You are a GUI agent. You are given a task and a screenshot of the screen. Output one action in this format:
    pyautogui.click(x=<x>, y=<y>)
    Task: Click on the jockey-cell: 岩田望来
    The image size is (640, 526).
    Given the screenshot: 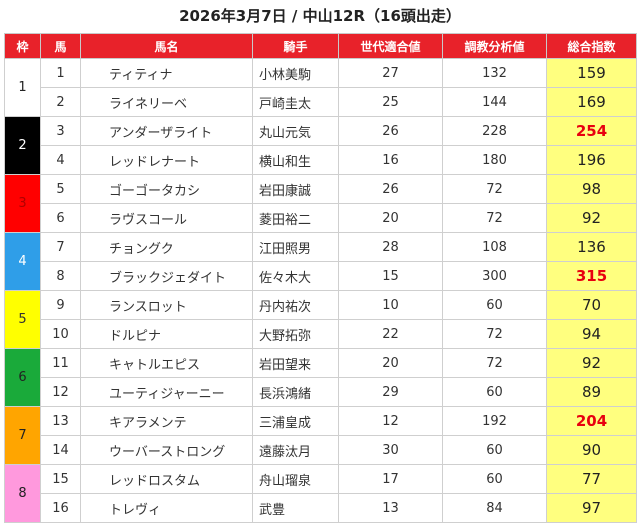 What is the action you would take?
    pyautogui.click(x=295, y=363)
    